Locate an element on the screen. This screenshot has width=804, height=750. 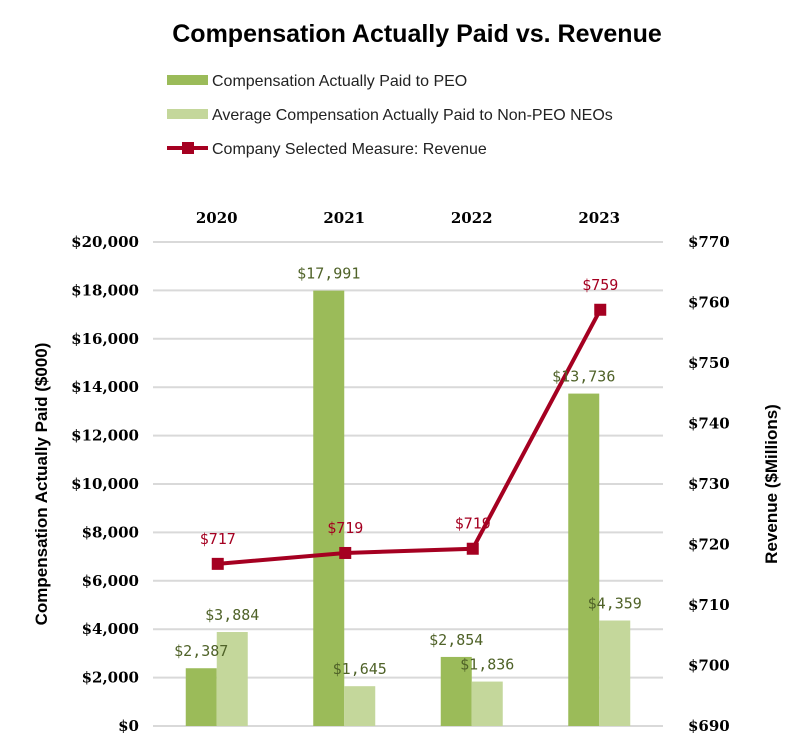
y-tick-label: $14,000 is located at coordinates (105, 387).